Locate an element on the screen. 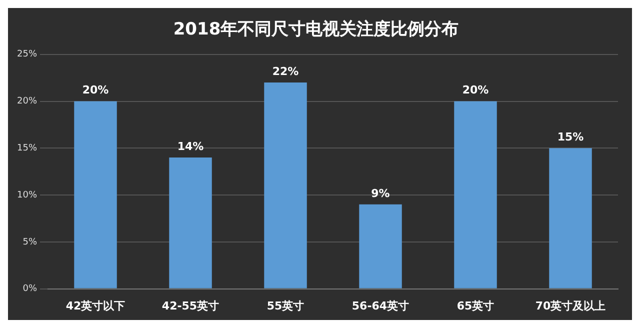 The image size is (640, 328). y-tick-label: 10% is located at coordinates (27, 195).